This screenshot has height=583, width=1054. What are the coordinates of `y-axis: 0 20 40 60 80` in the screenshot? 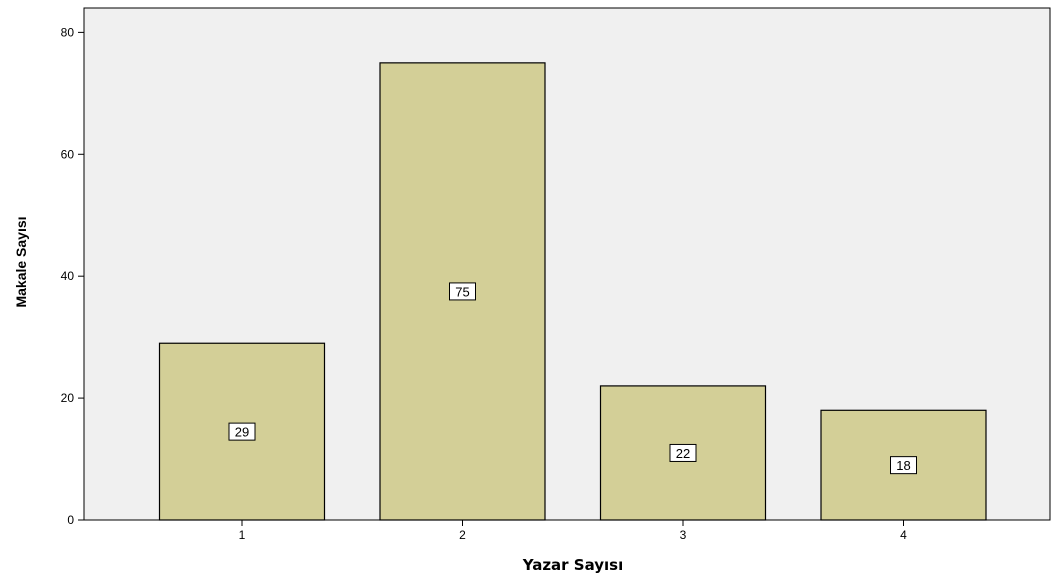 It's located at (72, 276).